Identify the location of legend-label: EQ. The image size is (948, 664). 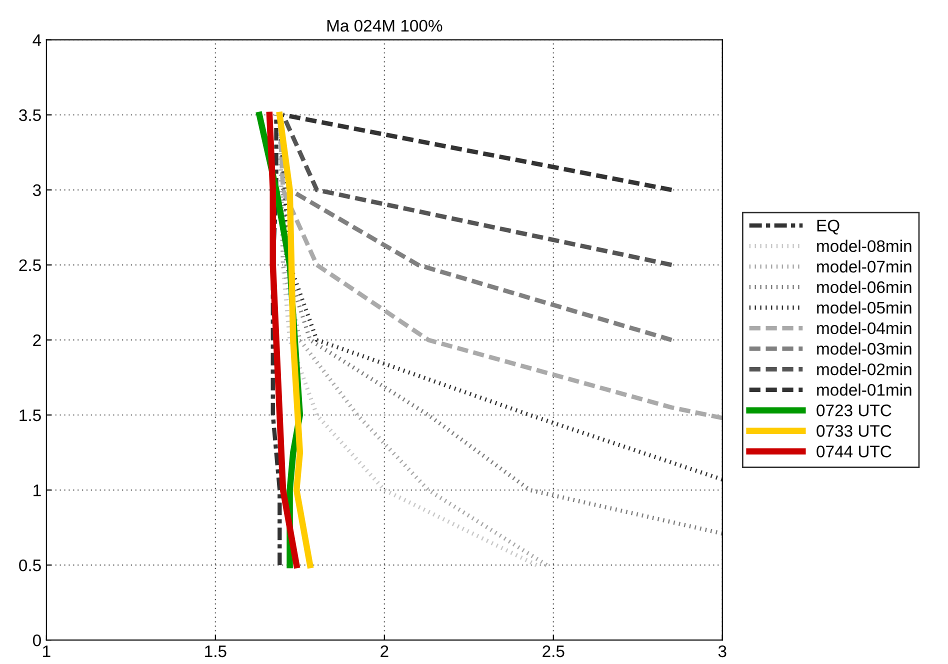
(828, 227).